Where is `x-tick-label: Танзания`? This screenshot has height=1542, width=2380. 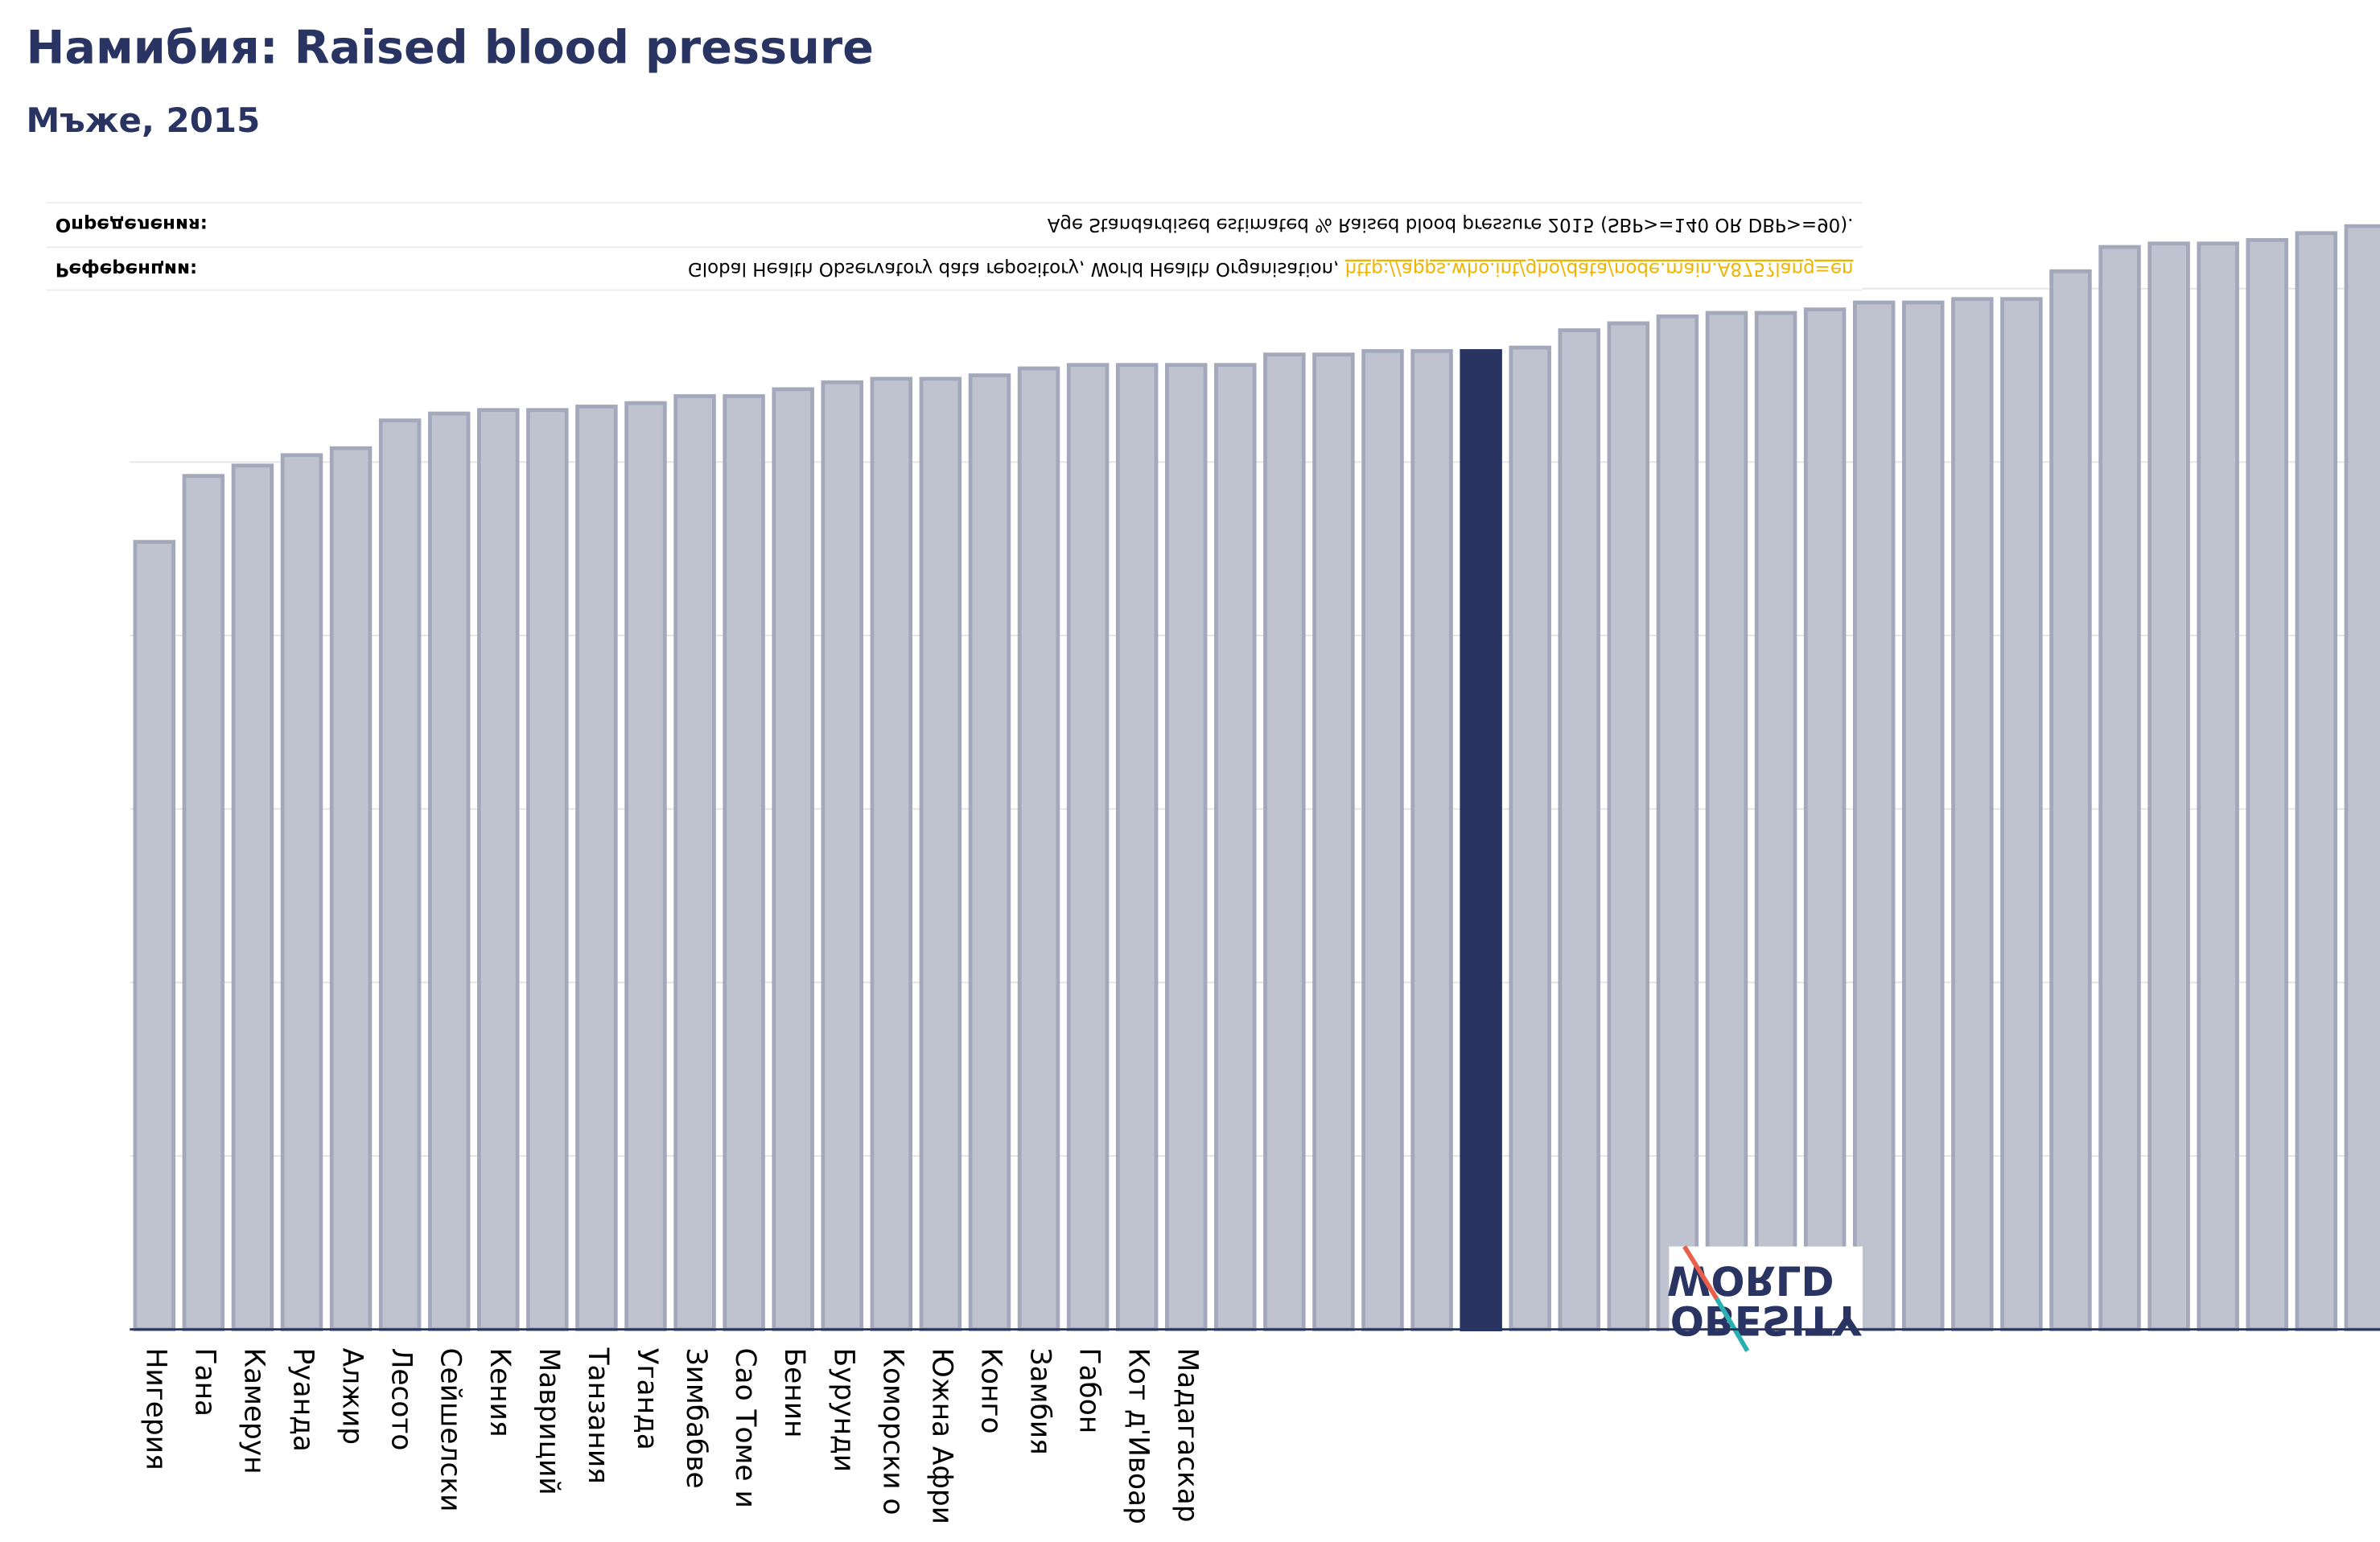 x-tick-label: Танзания is located at coordinates (598, 1415).